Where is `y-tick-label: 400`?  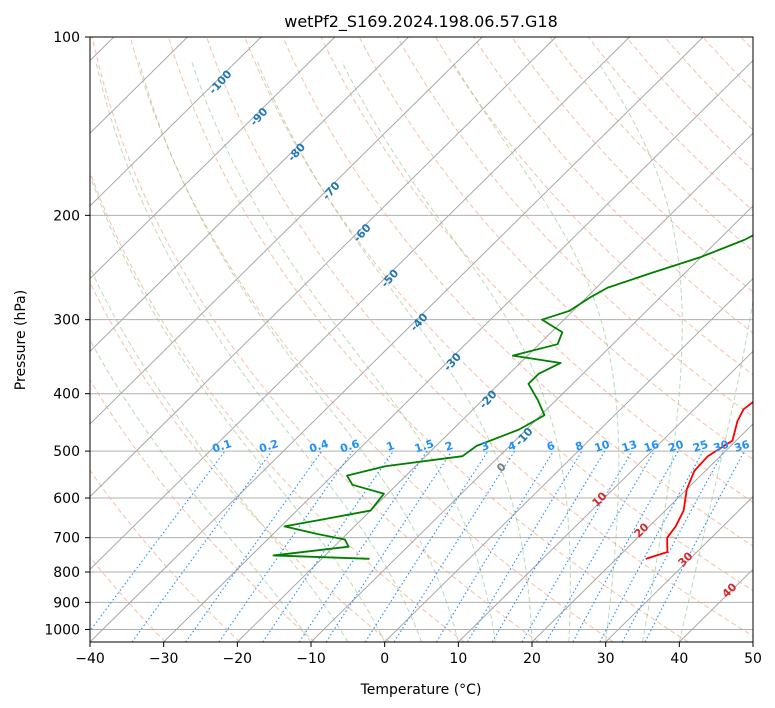 y-tick-label: 400 is located at coordinates (66, 395).